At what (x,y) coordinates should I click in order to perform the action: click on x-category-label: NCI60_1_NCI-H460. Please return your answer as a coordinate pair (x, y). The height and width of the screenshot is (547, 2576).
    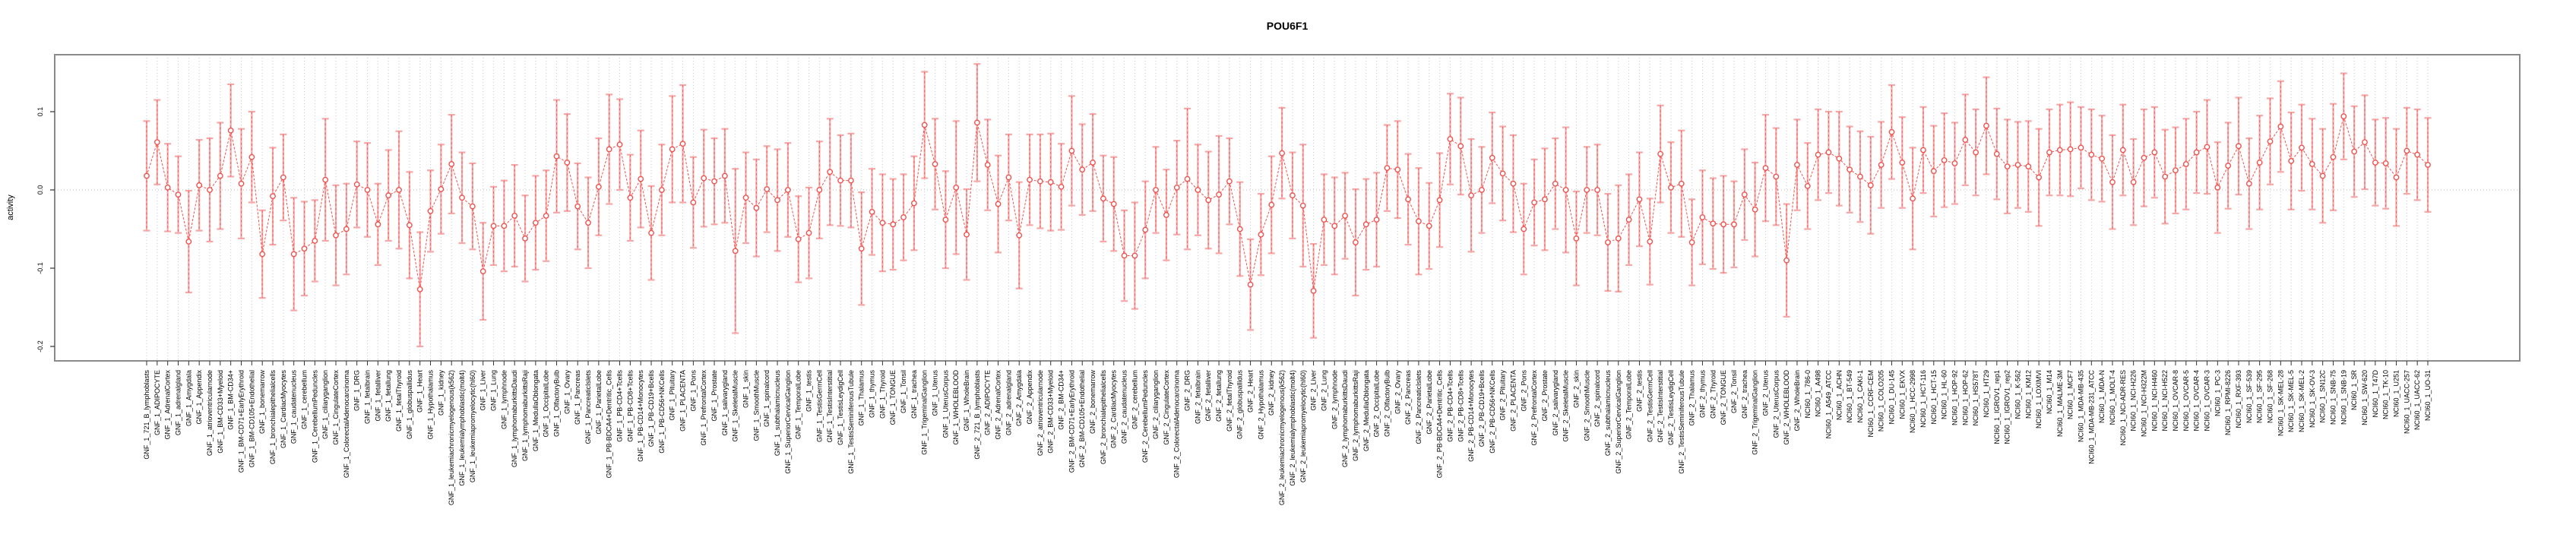
    Looking at the image, I should click on (2154, 401).